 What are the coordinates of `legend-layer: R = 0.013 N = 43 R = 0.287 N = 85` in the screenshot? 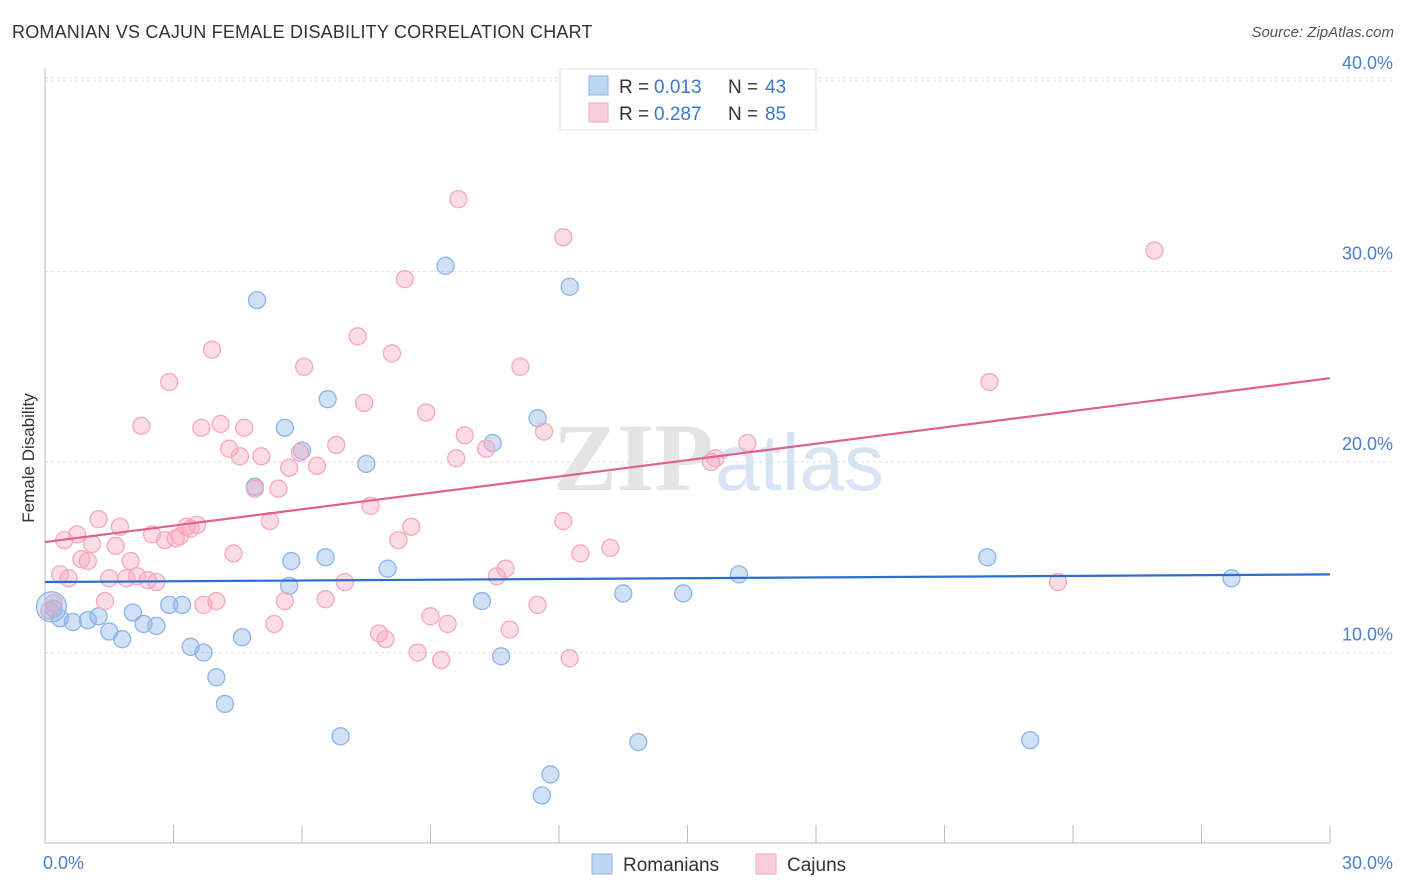 It's located at (688, 99).